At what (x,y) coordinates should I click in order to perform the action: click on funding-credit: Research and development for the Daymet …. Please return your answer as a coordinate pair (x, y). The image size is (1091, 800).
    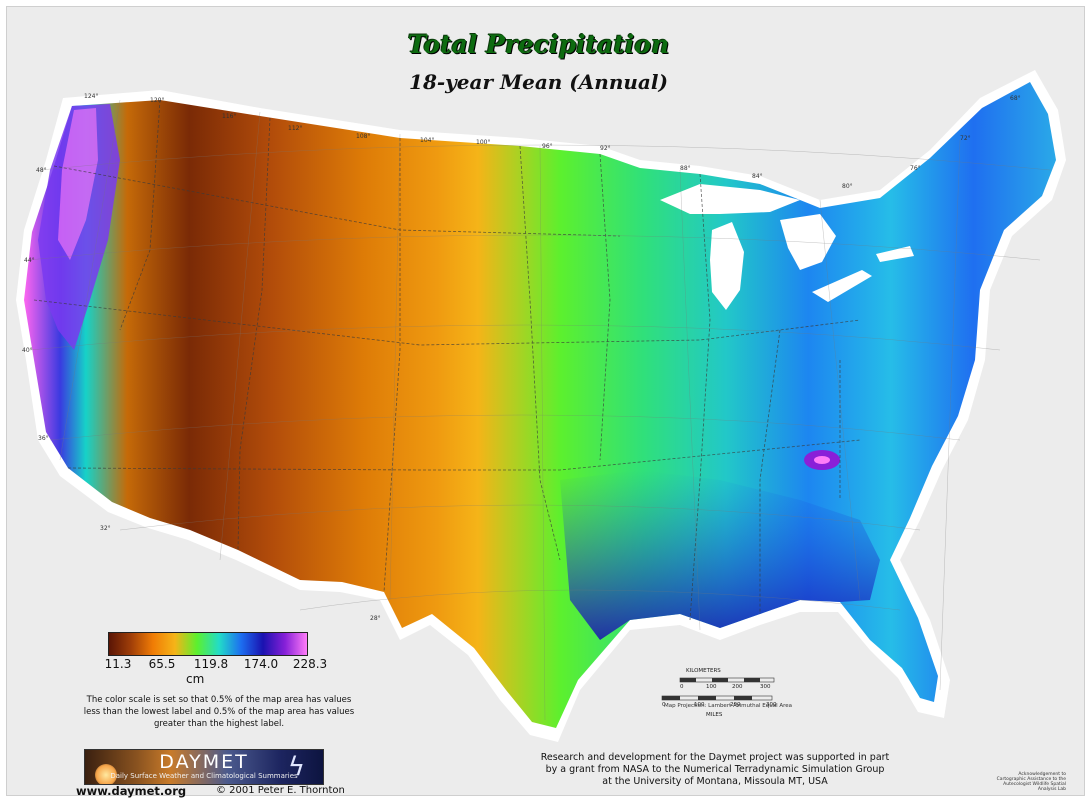
    Looking at the image, I should click on (715, 769).